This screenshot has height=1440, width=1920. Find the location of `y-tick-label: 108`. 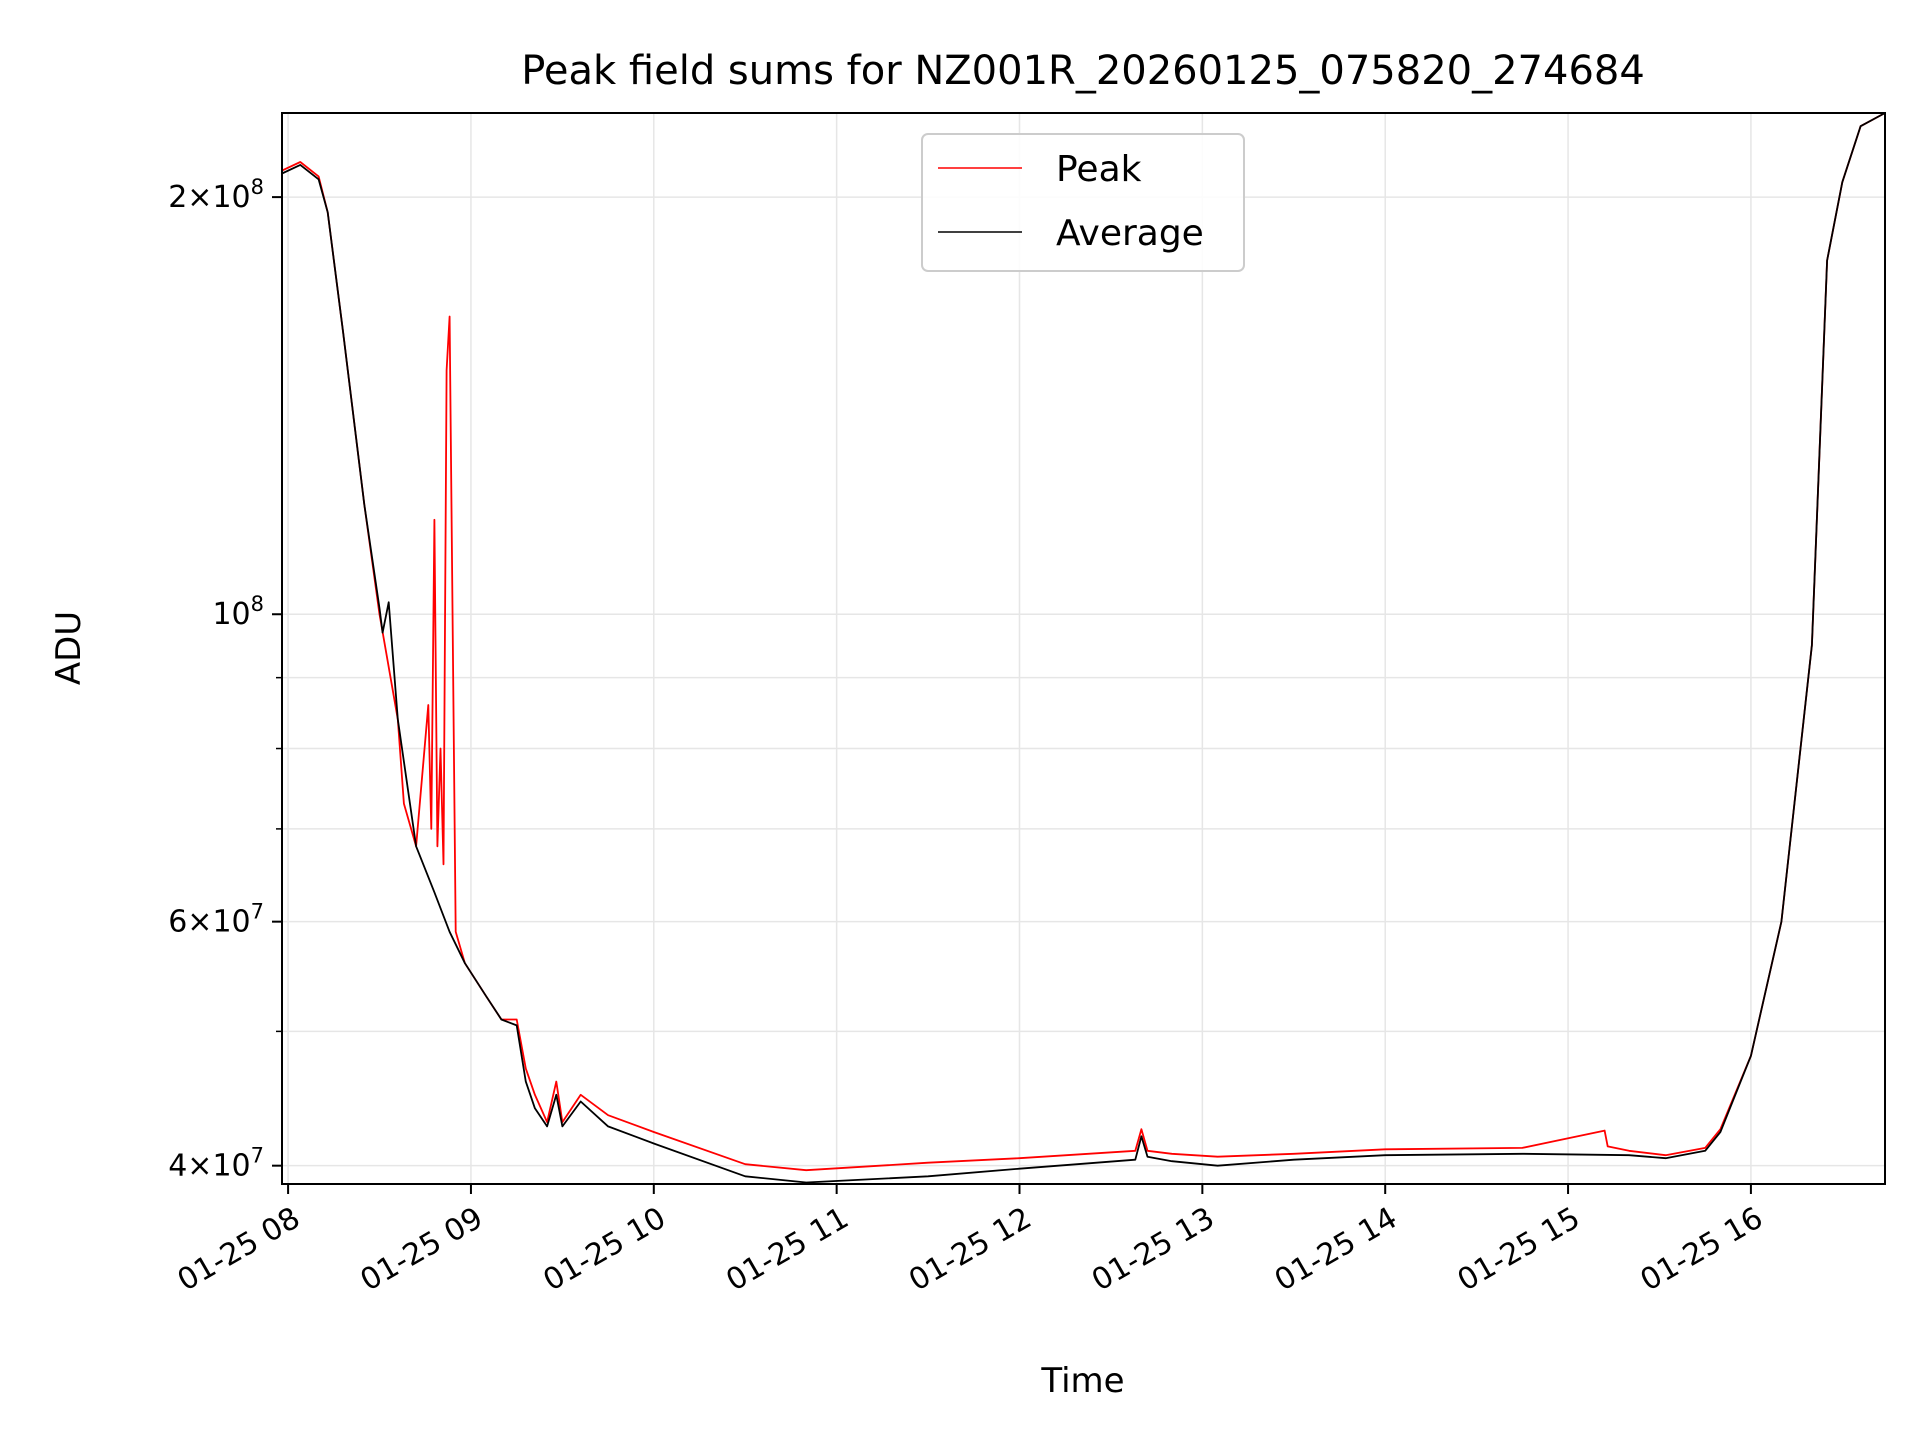

y-tick-label: 108 is located at coordinates (238, 612).